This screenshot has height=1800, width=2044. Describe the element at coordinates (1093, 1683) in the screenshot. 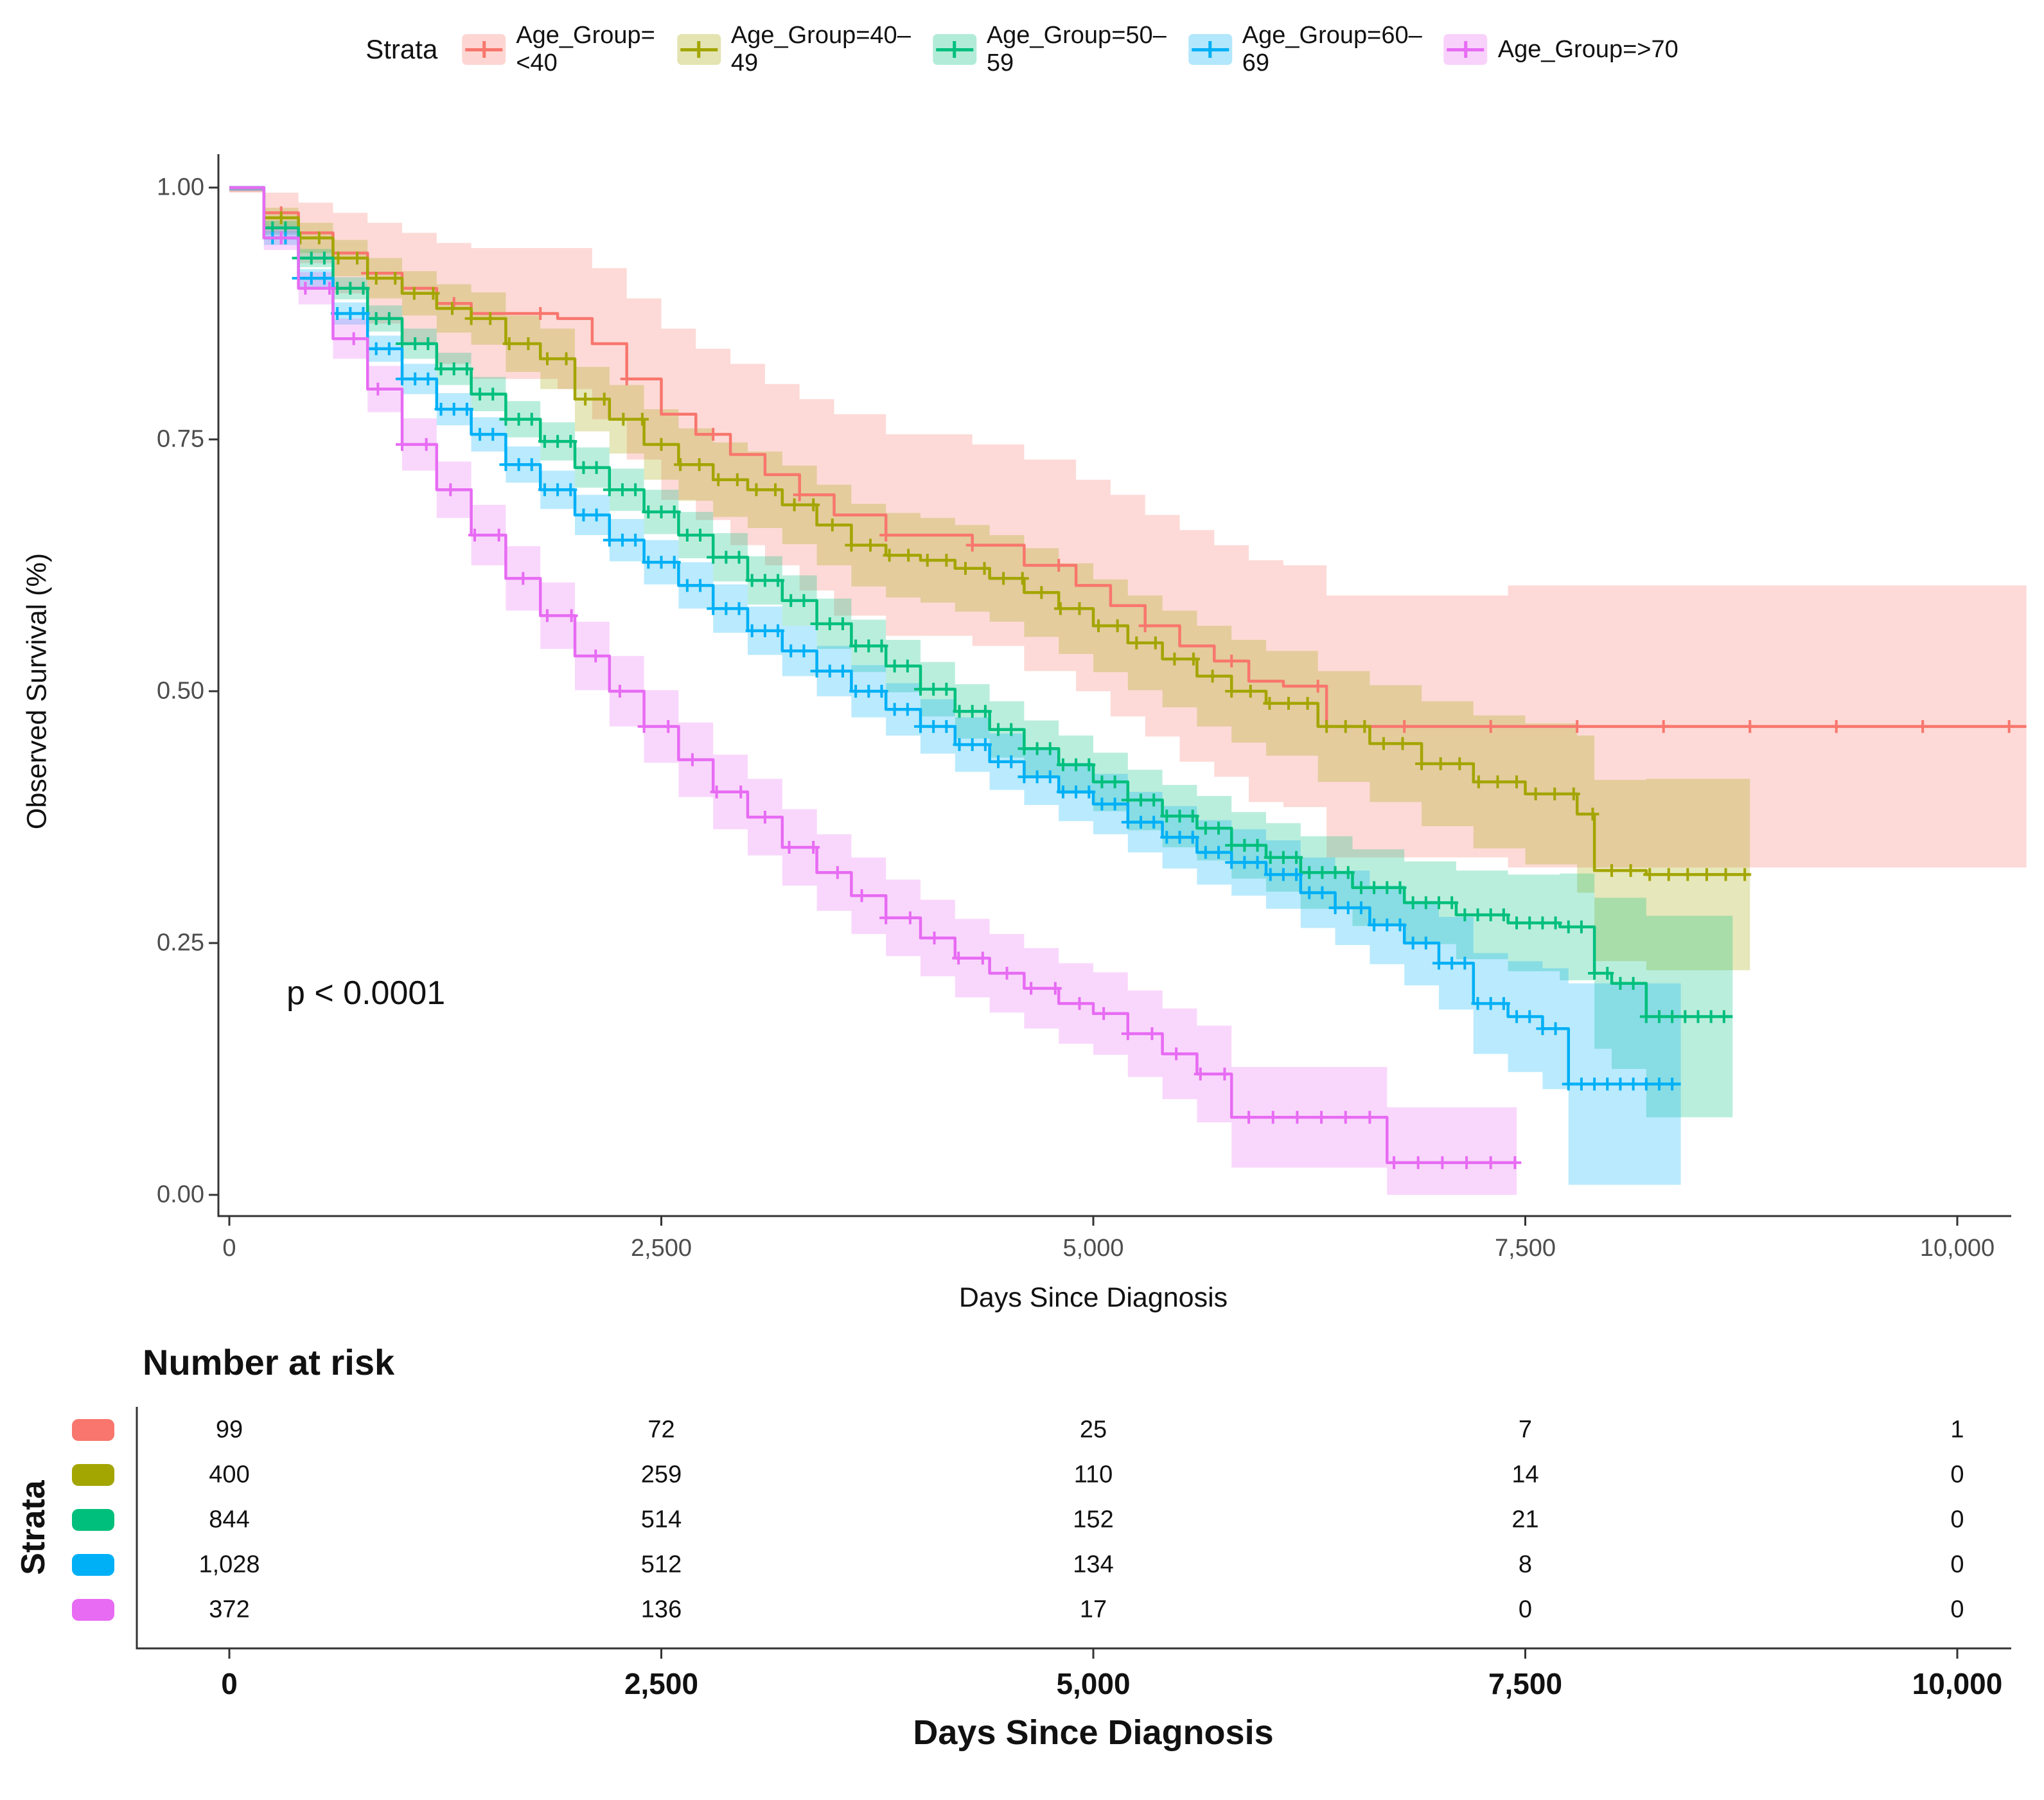

I see `risk-x-tick-label: 5,000` at that location.